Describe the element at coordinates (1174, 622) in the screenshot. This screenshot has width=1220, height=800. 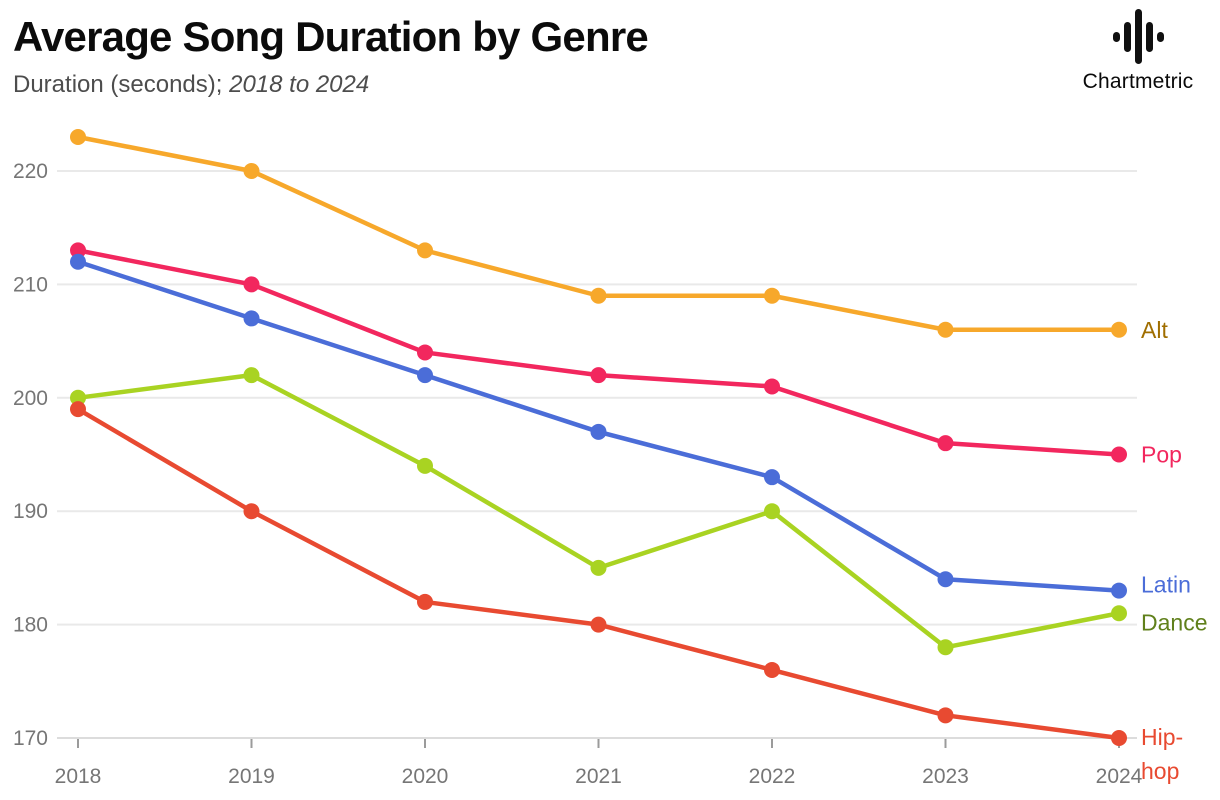
I see `series-label-dance: Dance` at that location.